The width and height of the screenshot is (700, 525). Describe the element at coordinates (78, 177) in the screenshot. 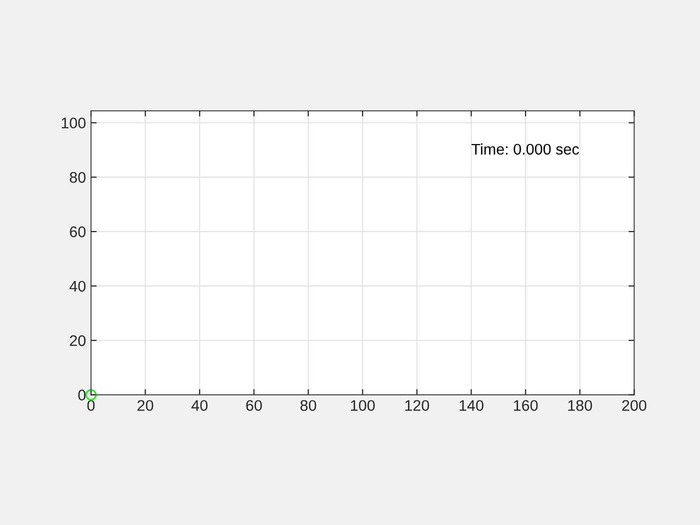

I see `y-tick-label: 80` at that location.